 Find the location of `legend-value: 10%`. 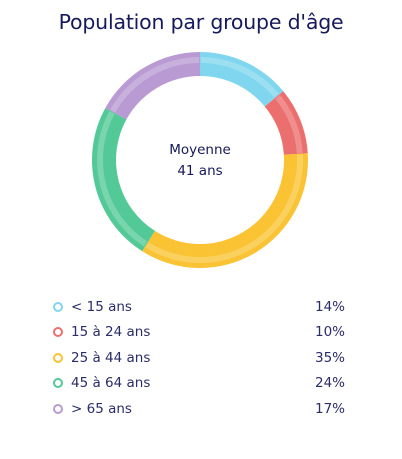

legend-value: 10% is located at coordinates (329, 332).